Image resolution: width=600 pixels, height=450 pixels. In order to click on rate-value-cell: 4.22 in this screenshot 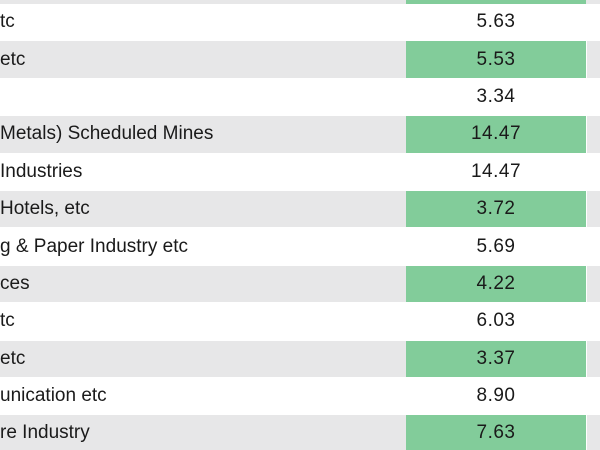, I will do `click(496, 284)`.